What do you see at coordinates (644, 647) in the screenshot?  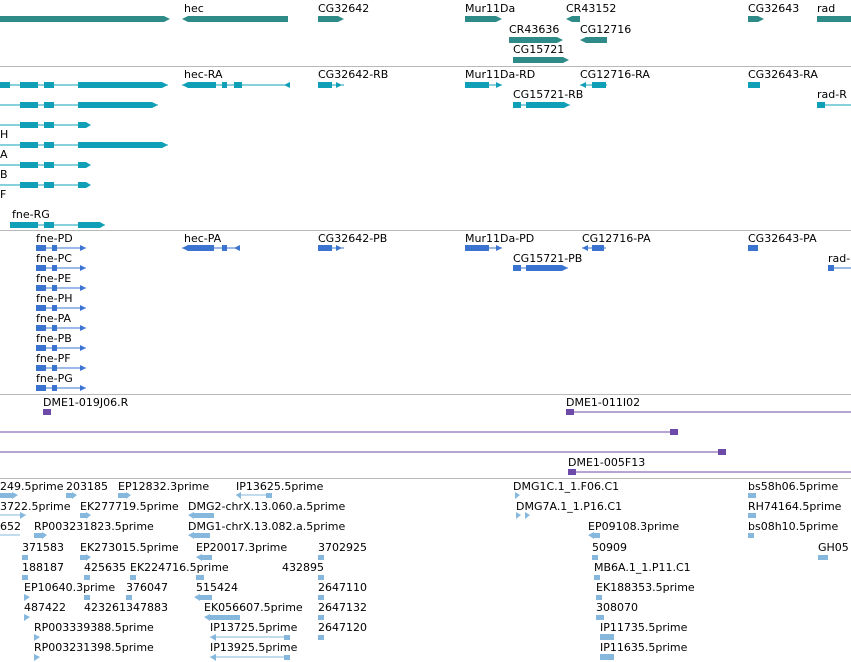 I see `est-label: IP11635.5prime` at bounding box center [644, 647].